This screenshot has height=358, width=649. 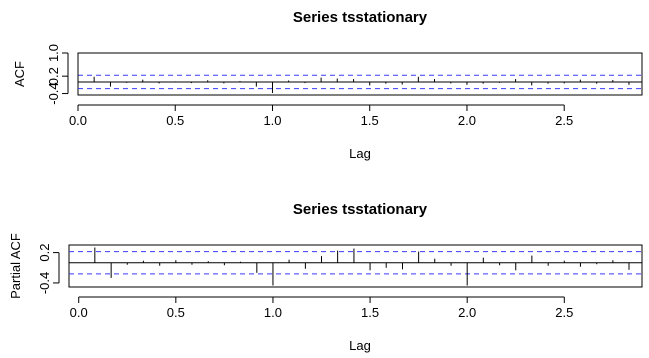 What do you see at coordinates (360, 17) in the screenshot?
I see `acf-title: Series tsstationary` at bounding box center [360, 17].